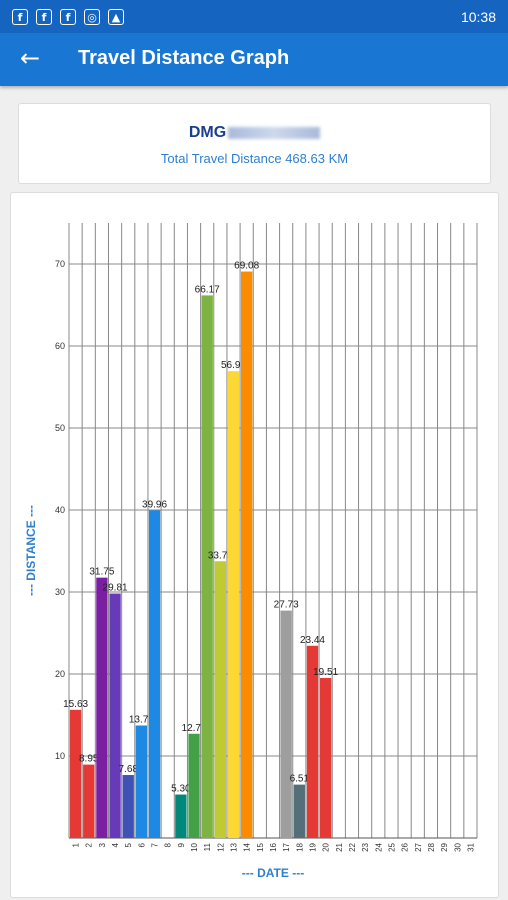 This screenshot has width=508, height=900. I want to click on x-tick-label: 3, so click(102, 844).